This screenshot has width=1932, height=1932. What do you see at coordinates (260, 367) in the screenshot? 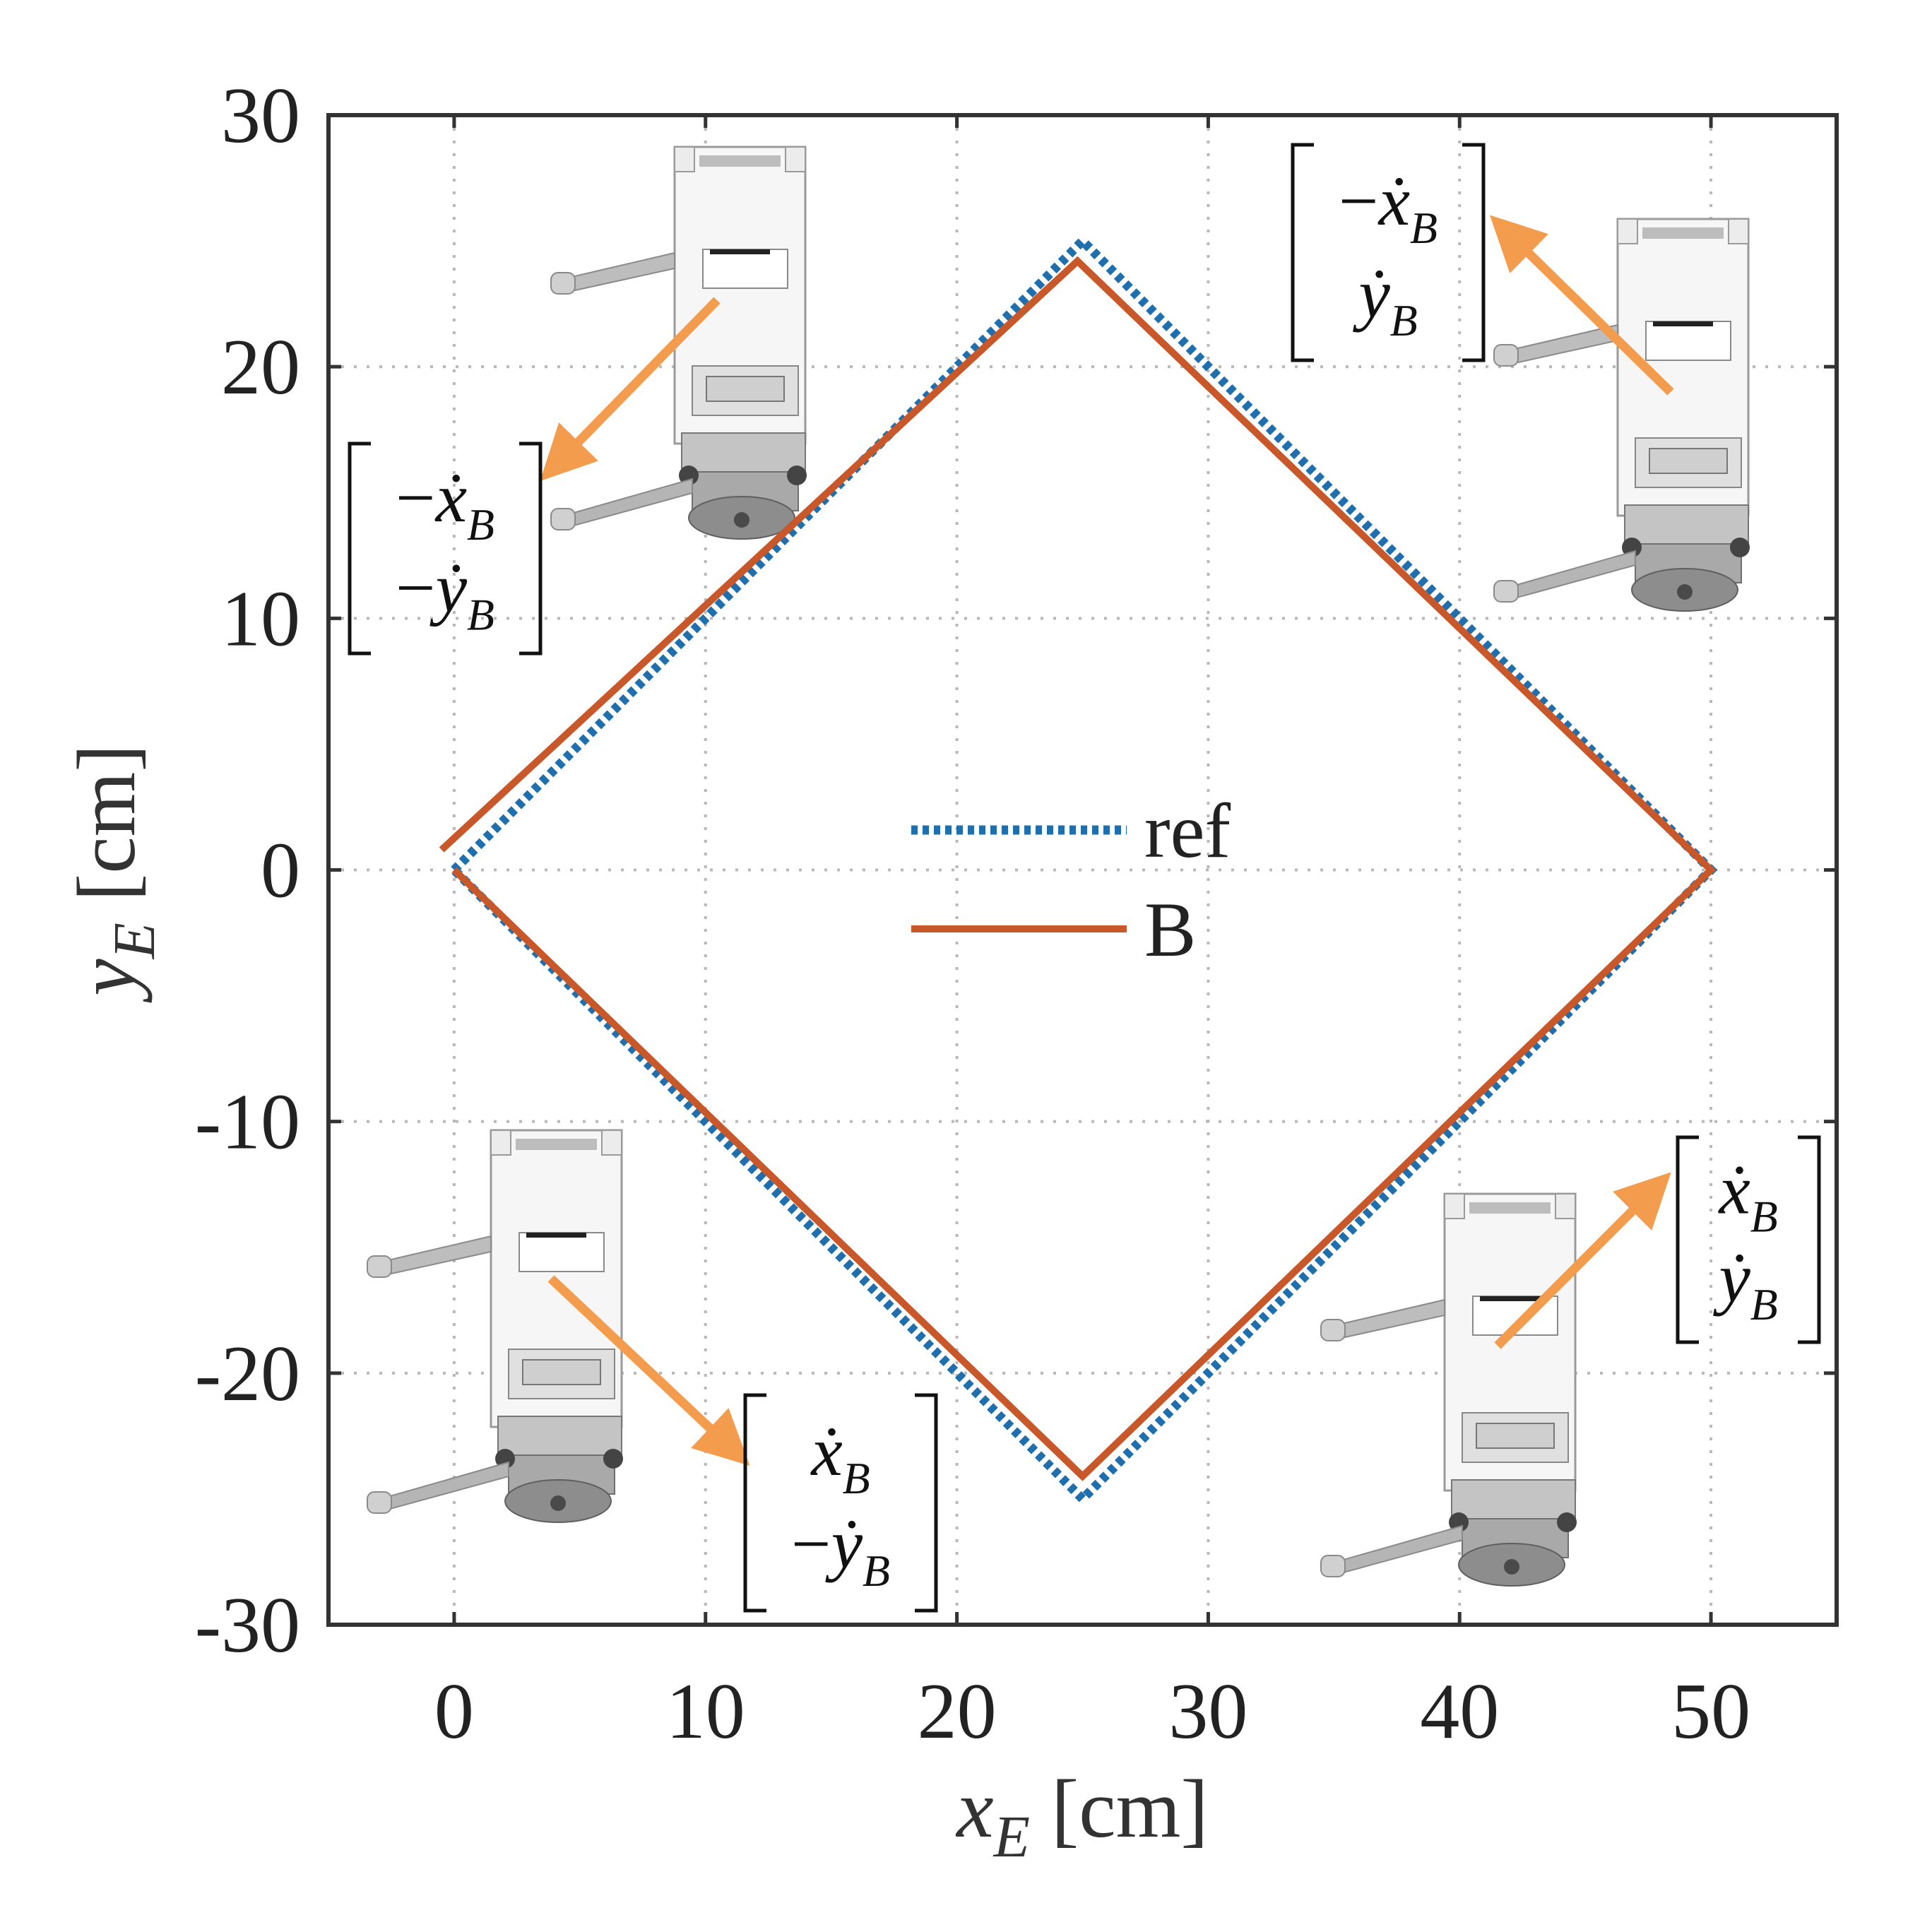
I see `y-tick-label: 20` at bounding box center [260, 367].